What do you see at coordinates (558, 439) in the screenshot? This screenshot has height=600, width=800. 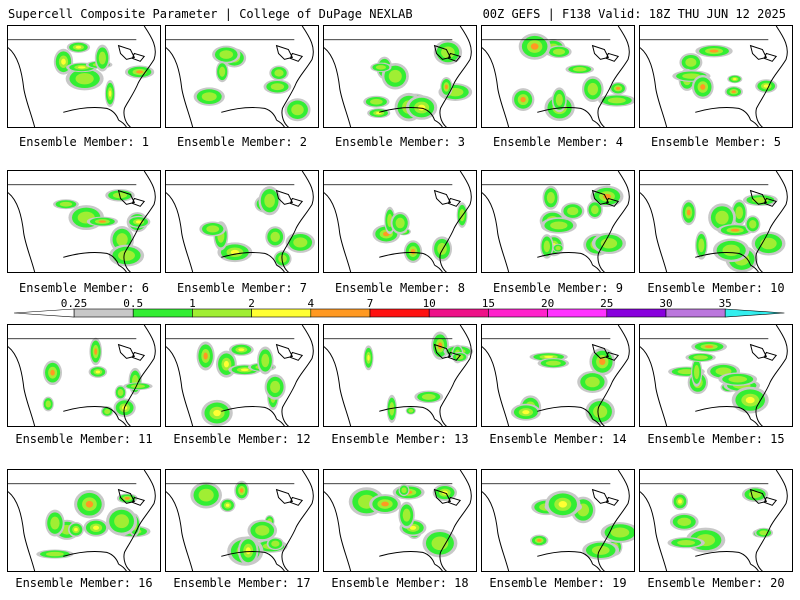 I see `panel-label: Ensemble Member: 14` at bounding box center [558, 439].